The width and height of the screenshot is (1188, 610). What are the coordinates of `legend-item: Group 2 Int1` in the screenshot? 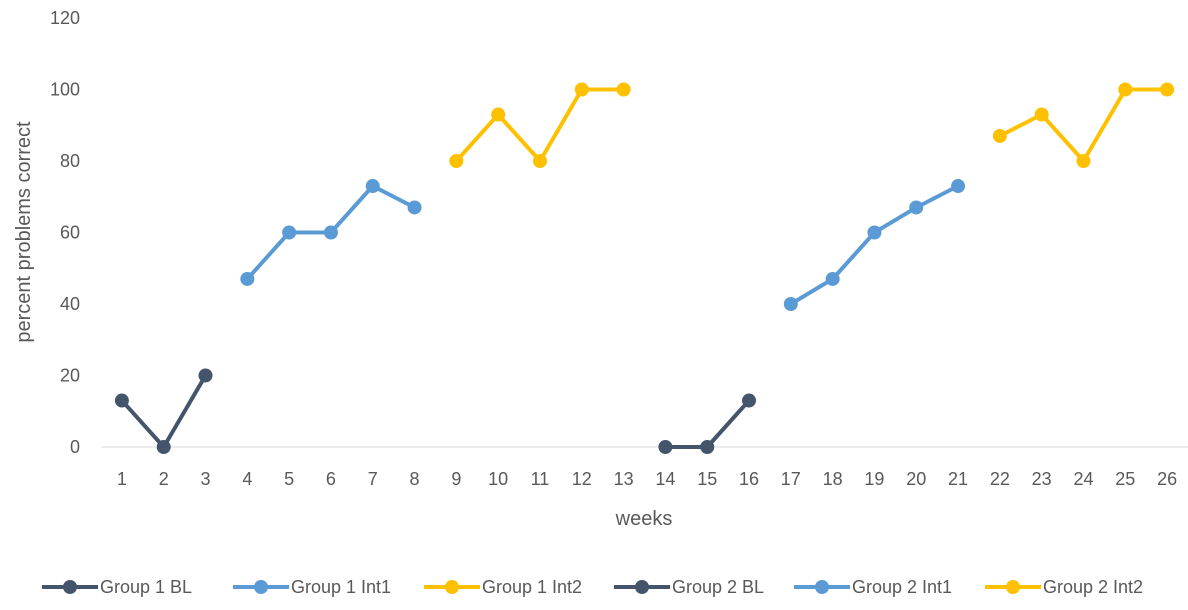 It's located at (873, 587).